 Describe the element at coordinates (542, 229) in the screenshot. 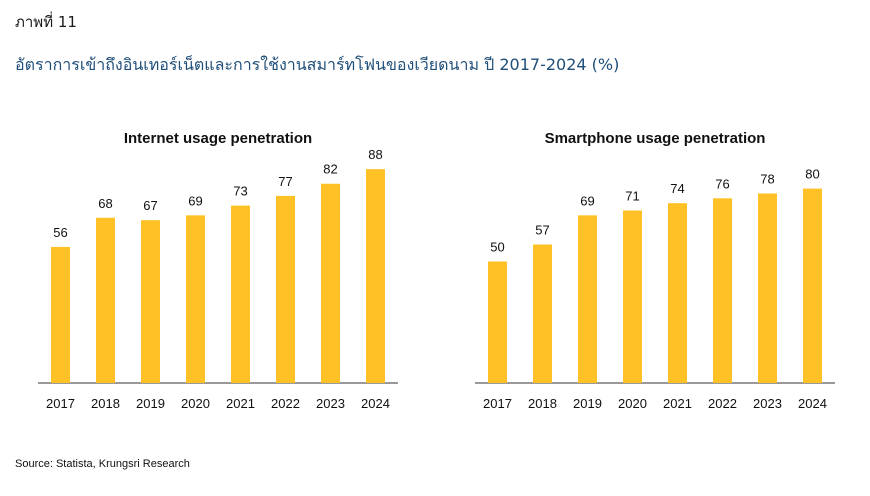

I see `smartphone-value-label-2018: 57` at that location.